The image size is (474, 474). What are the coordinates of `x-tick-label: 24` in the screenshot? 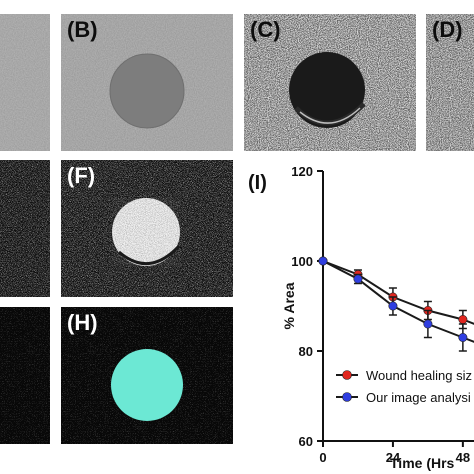 It's located at (393, 457).